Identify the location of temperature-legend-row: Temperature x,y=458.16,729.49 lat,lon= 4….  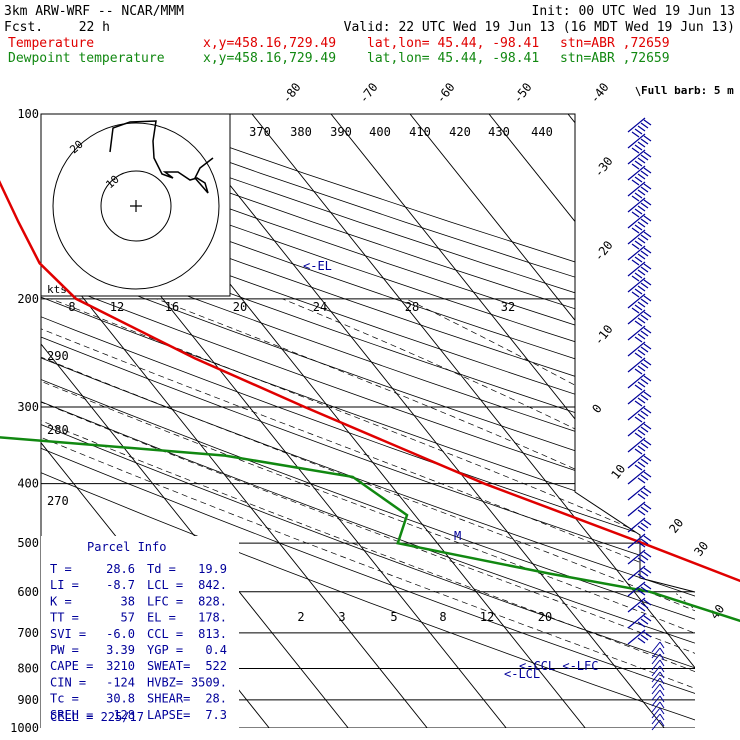
(339, 43).